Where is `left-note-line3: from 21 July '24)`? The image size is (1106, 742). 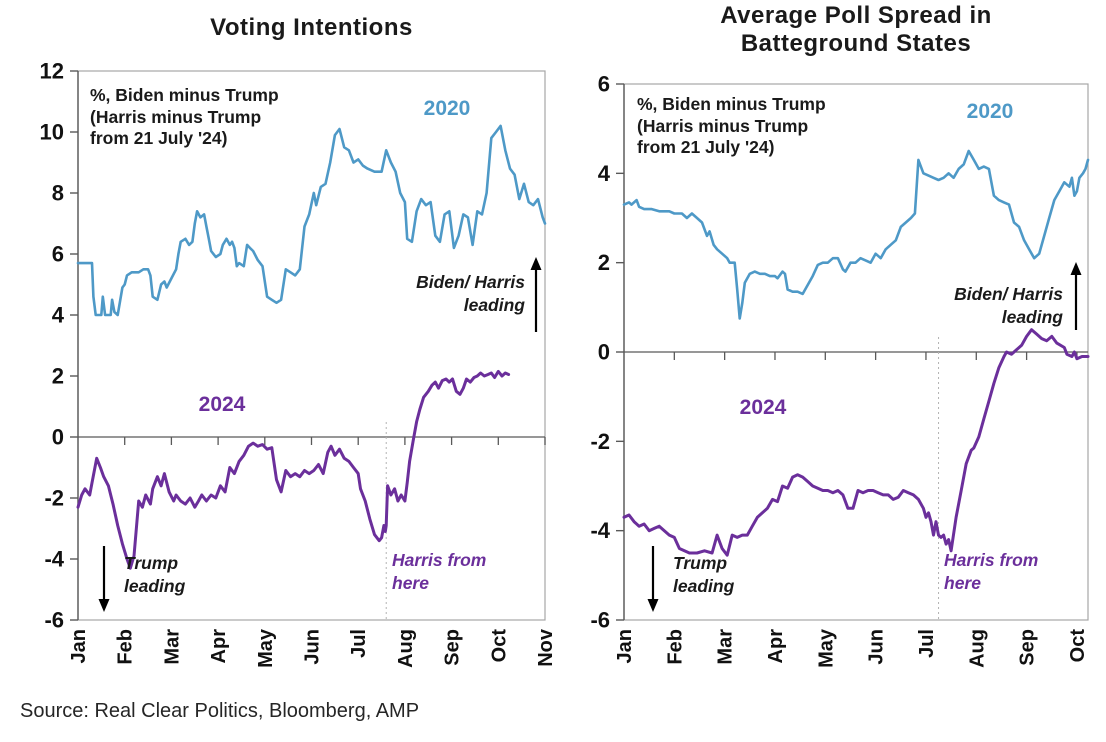
left-note-line3: from 21 July '24) is located at coordinates (159, 138).